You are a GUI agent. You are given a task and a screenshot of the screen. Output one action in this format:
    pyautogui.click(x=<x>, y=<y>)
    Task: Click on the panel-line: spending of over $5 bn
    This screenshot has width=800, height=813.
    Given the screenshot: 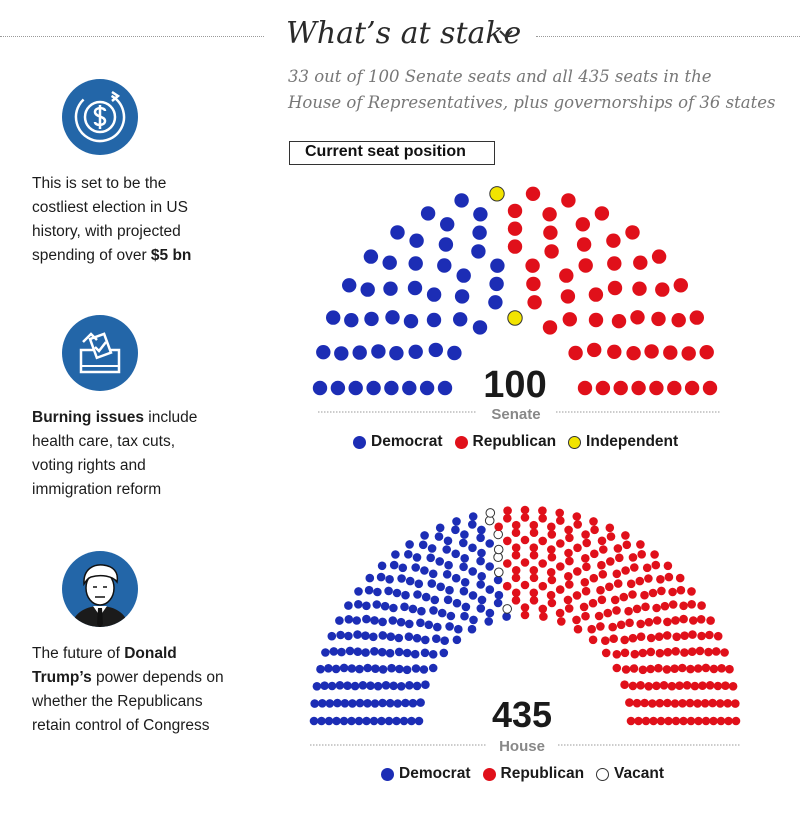 What is the action you would take?
    pyautogui.click(x=112, y=255)
    